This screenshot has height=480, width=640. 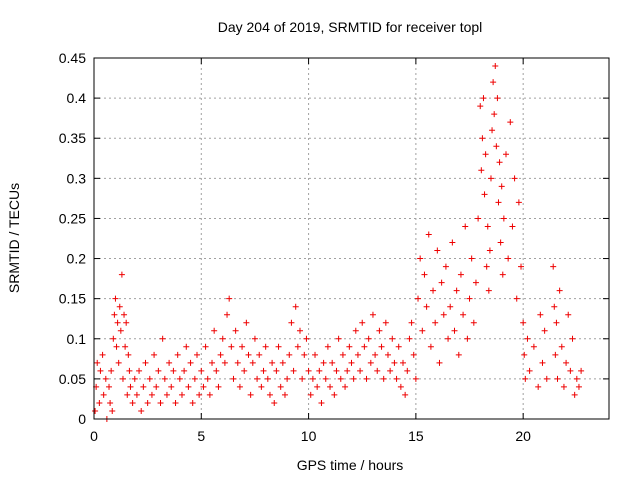 I want to click on y-tick-label: 0.1, so click(x=77, y=339).